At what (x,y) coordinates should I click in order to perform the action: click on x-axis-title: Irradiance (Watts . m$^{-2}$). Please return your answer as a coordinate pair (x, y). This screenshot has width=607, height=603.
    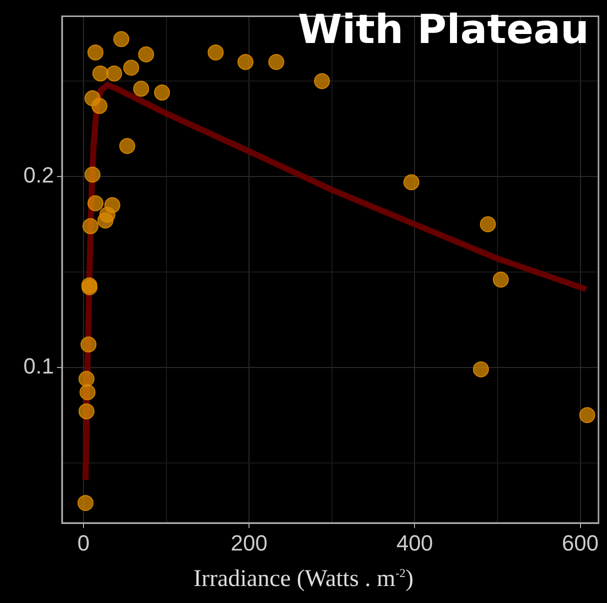
    Looking at the image, I should click on (303, 579).